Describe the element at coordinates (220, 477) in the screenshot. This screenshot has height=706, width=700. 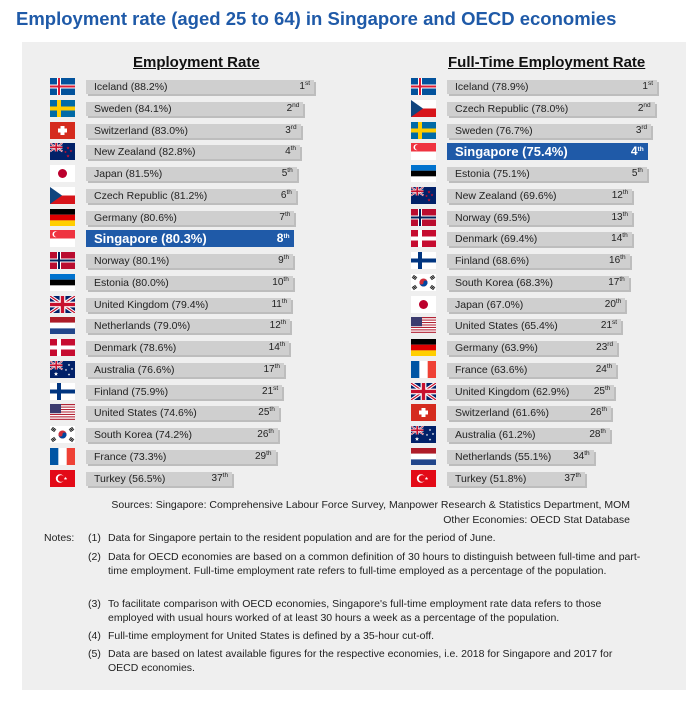
I see `rank-label: 37th` at that location.